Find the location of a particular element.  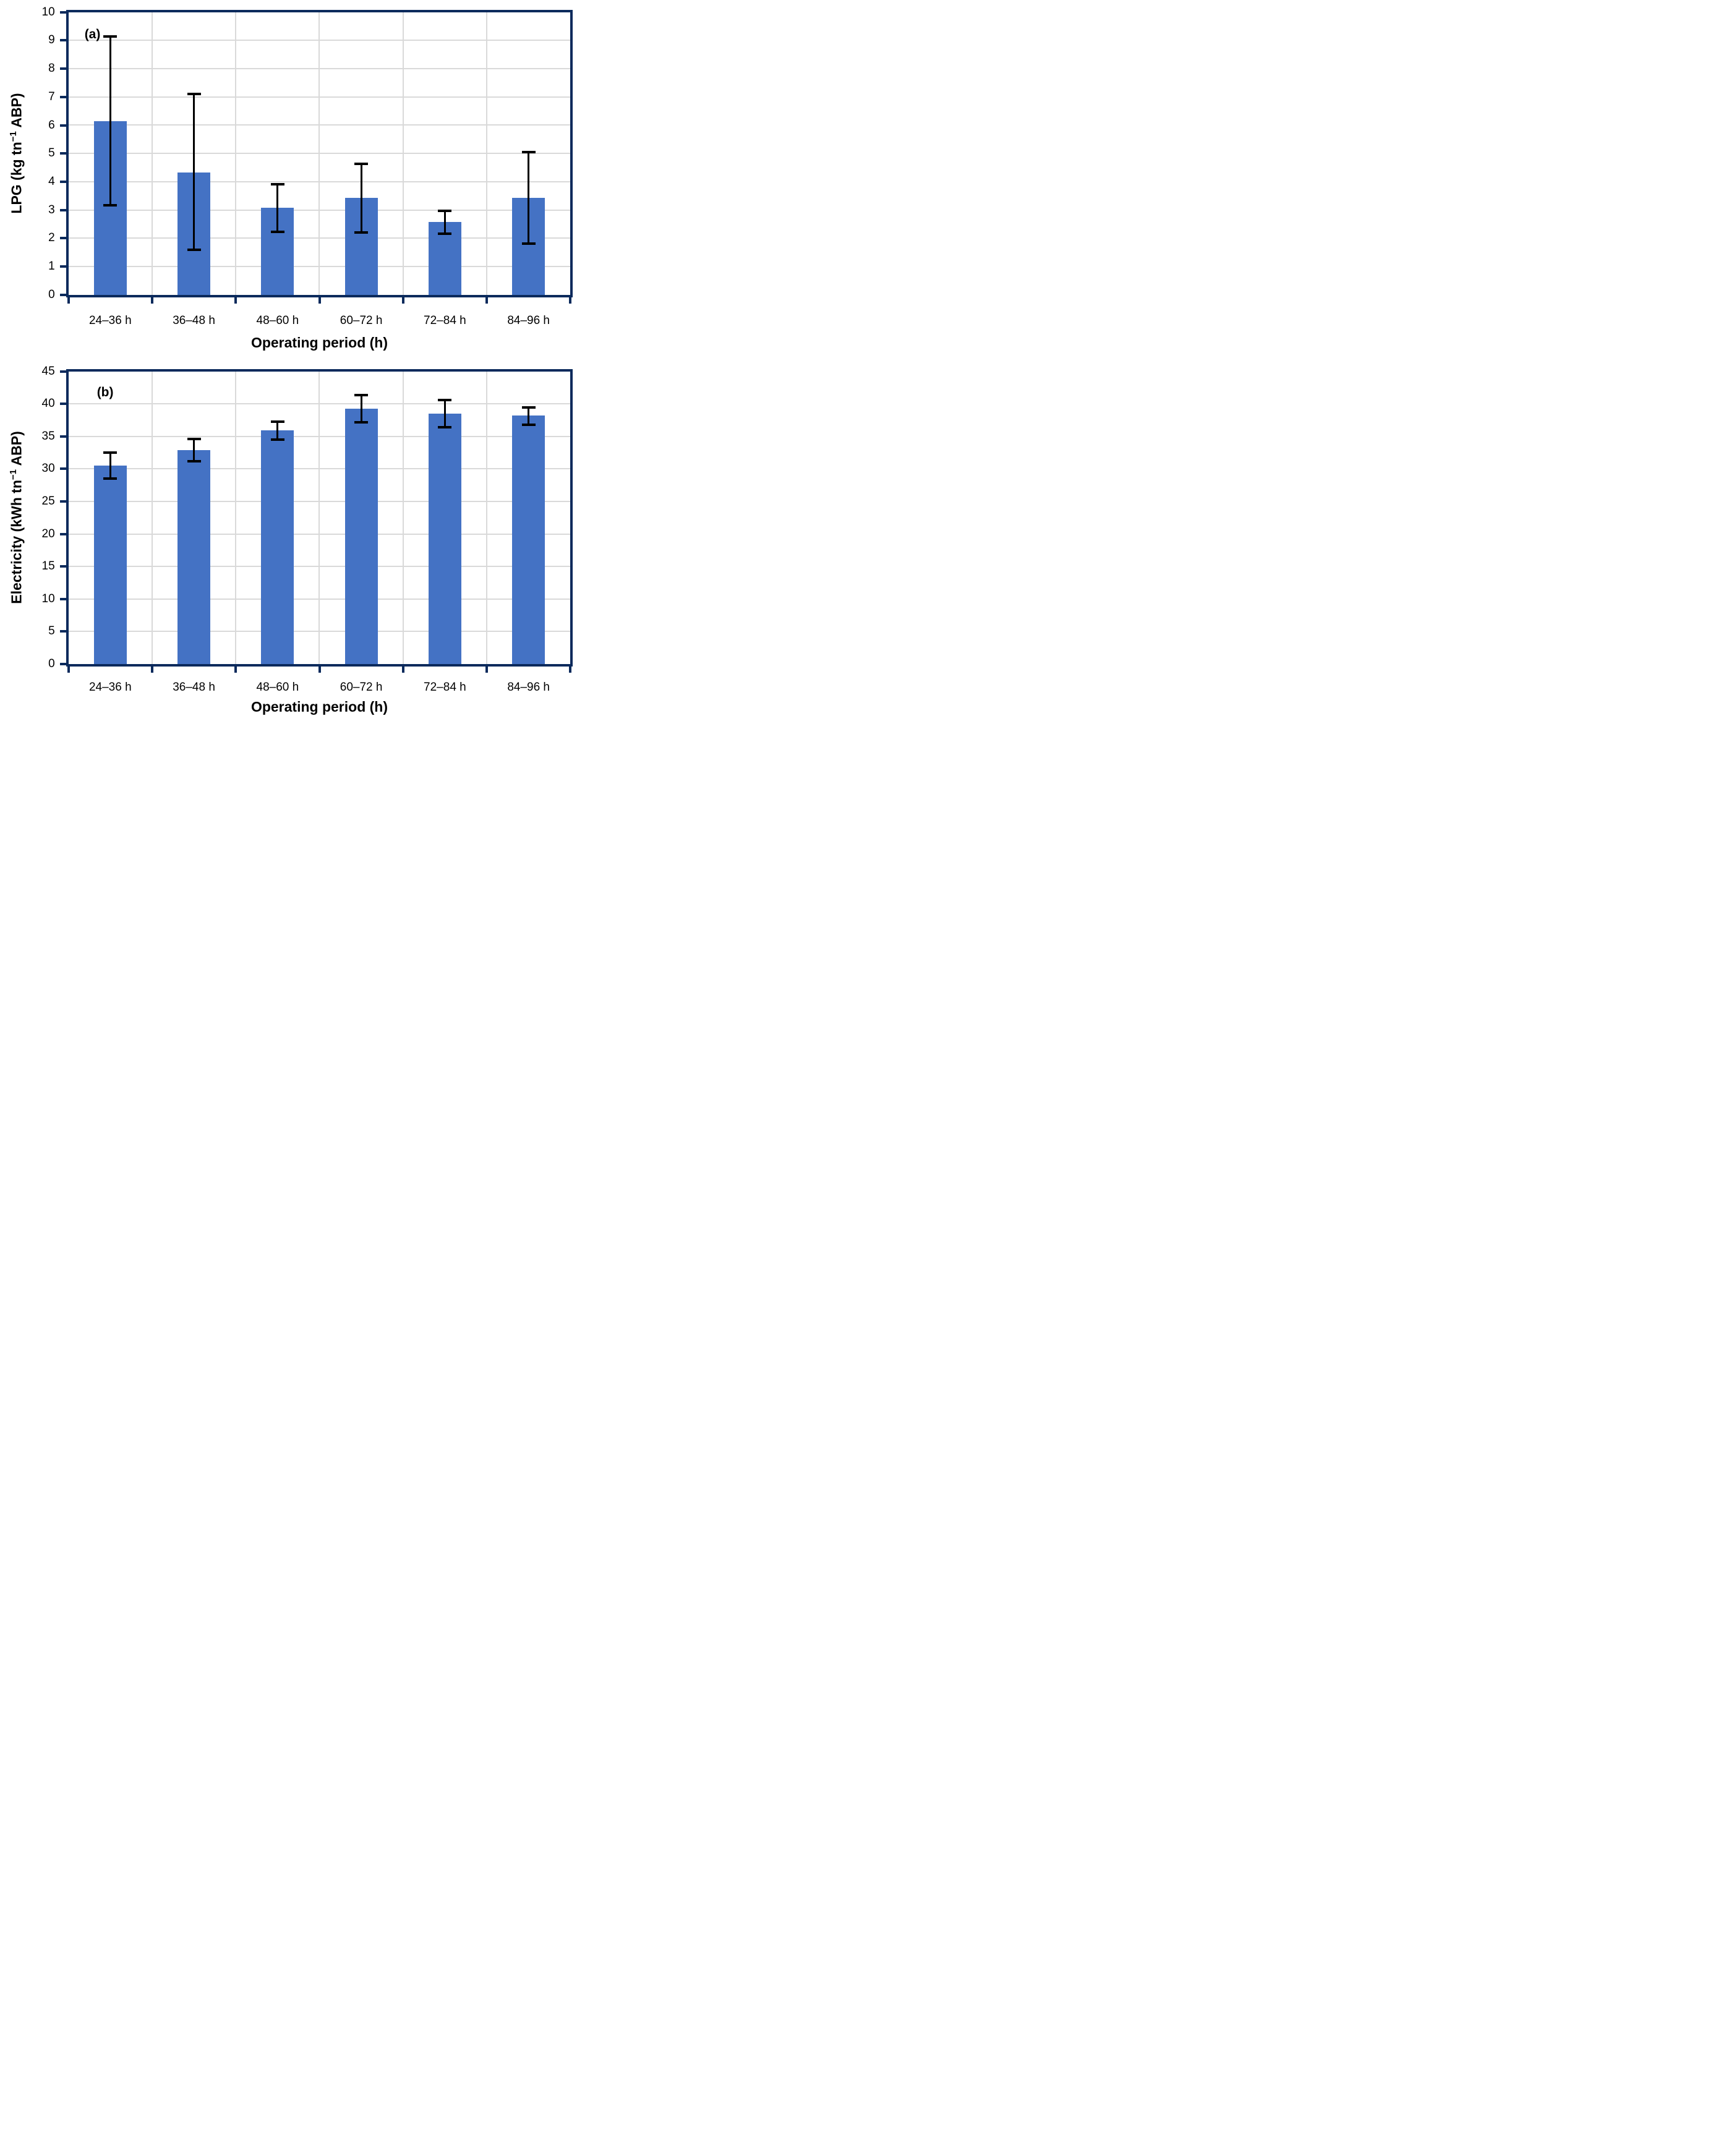

y-tick-label: 2 is located at coordinates (51, 238).